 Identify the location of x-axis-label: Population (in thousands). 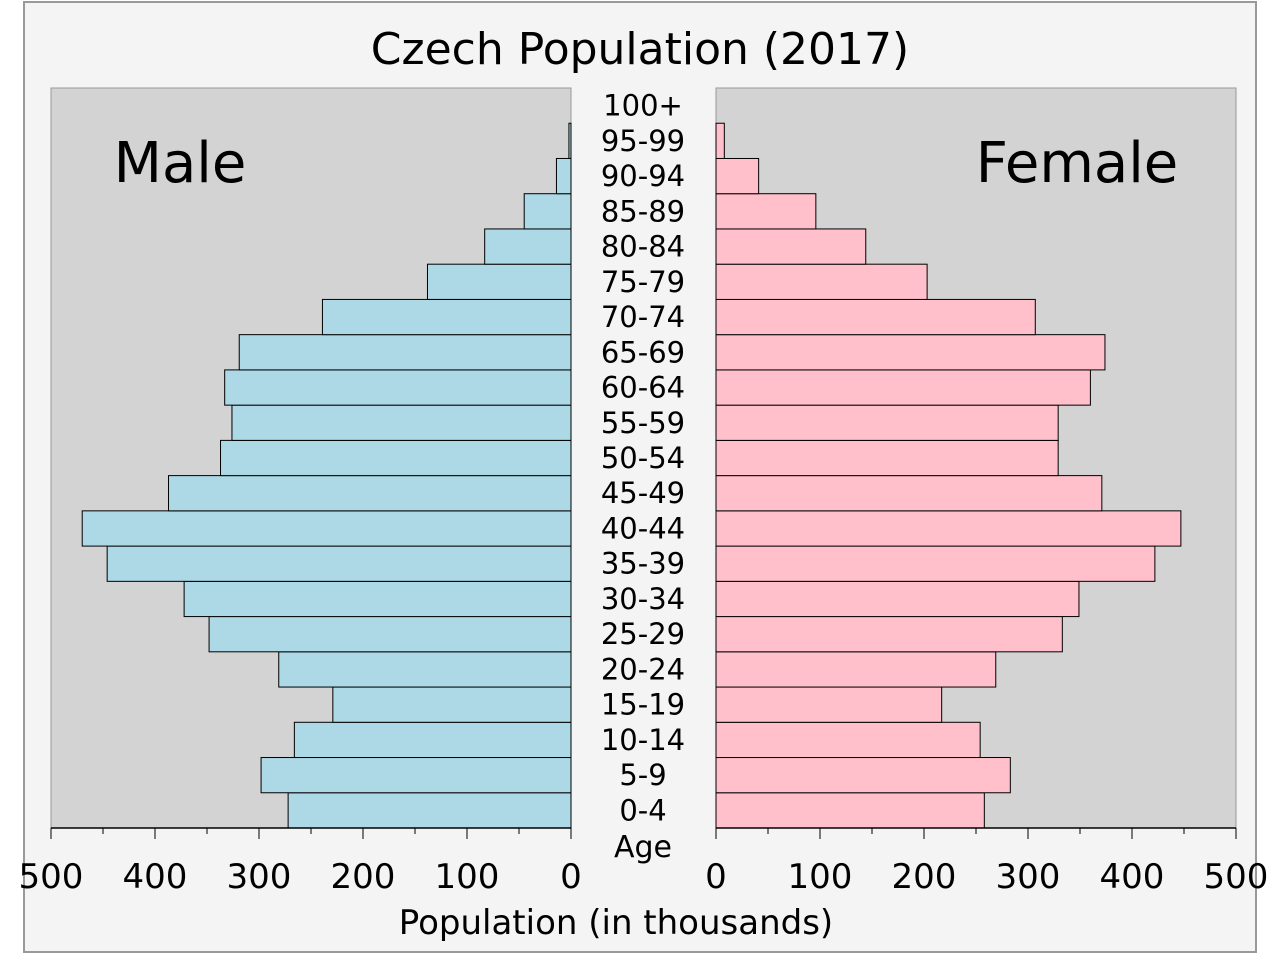
(616, 923).